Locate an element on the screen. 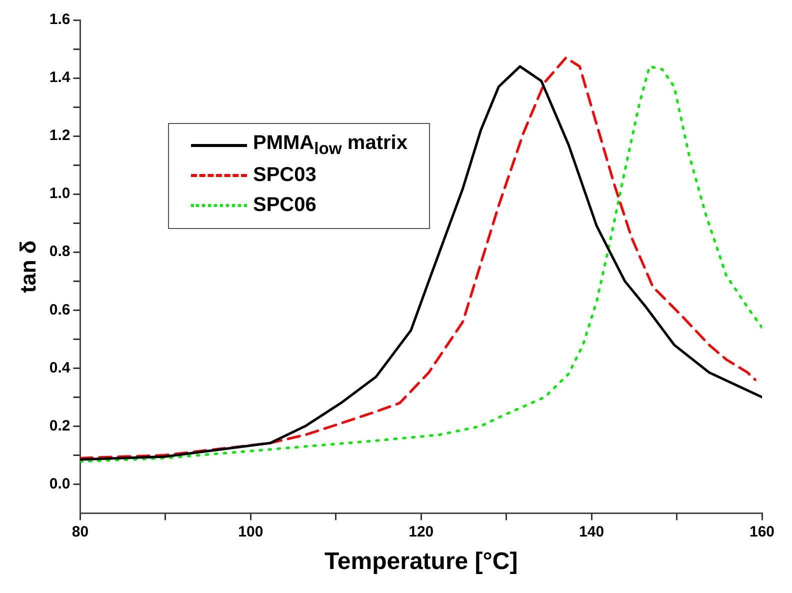 The width and height of the screenshot is (792, 593). x-tick-label: 140 is located at coordinates (591, 531).